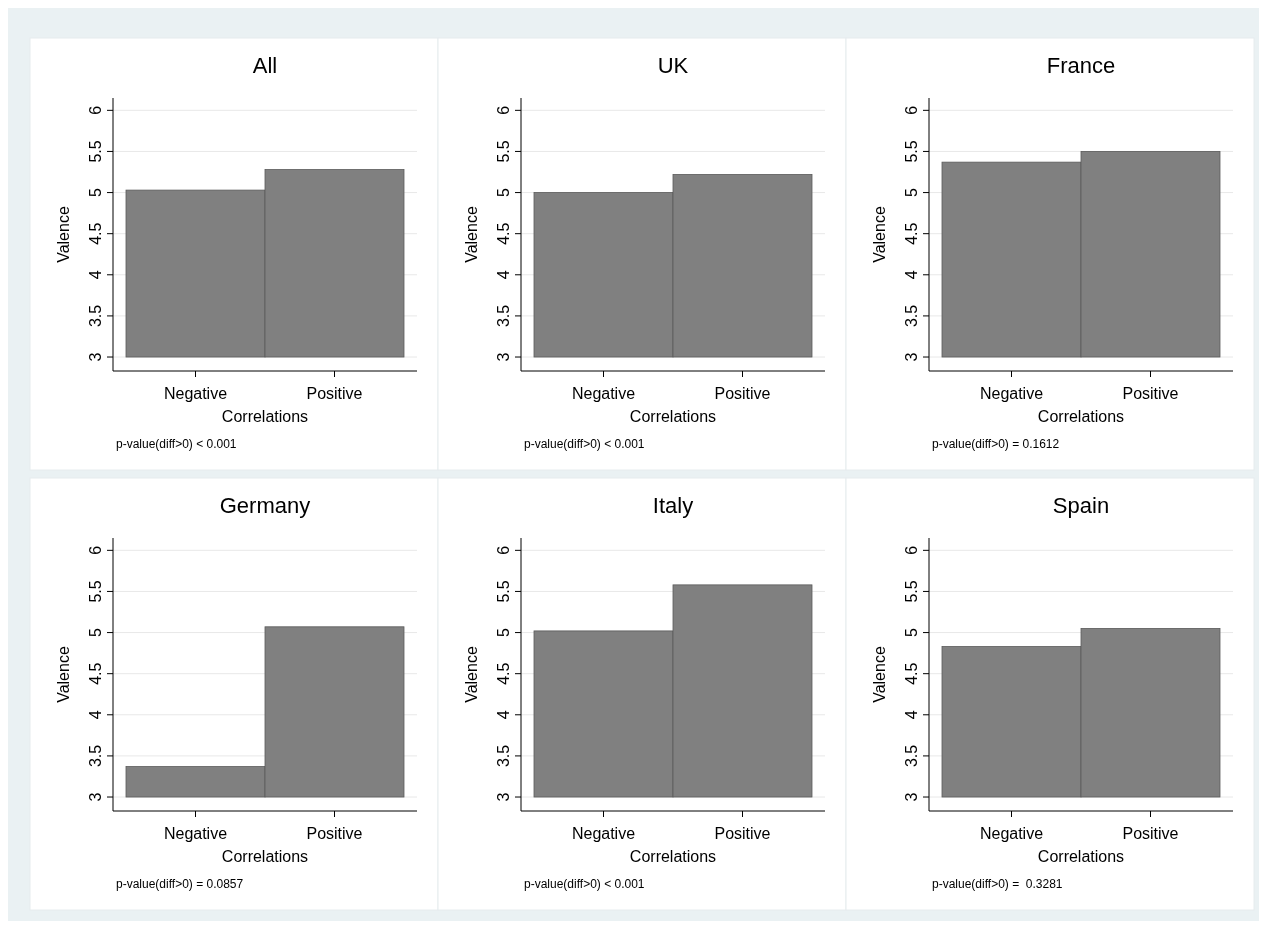  Describe the element at coordinates (996, 444) in the screenshot. I see `text: p-value(diff>0) = 0.1612` at that location.